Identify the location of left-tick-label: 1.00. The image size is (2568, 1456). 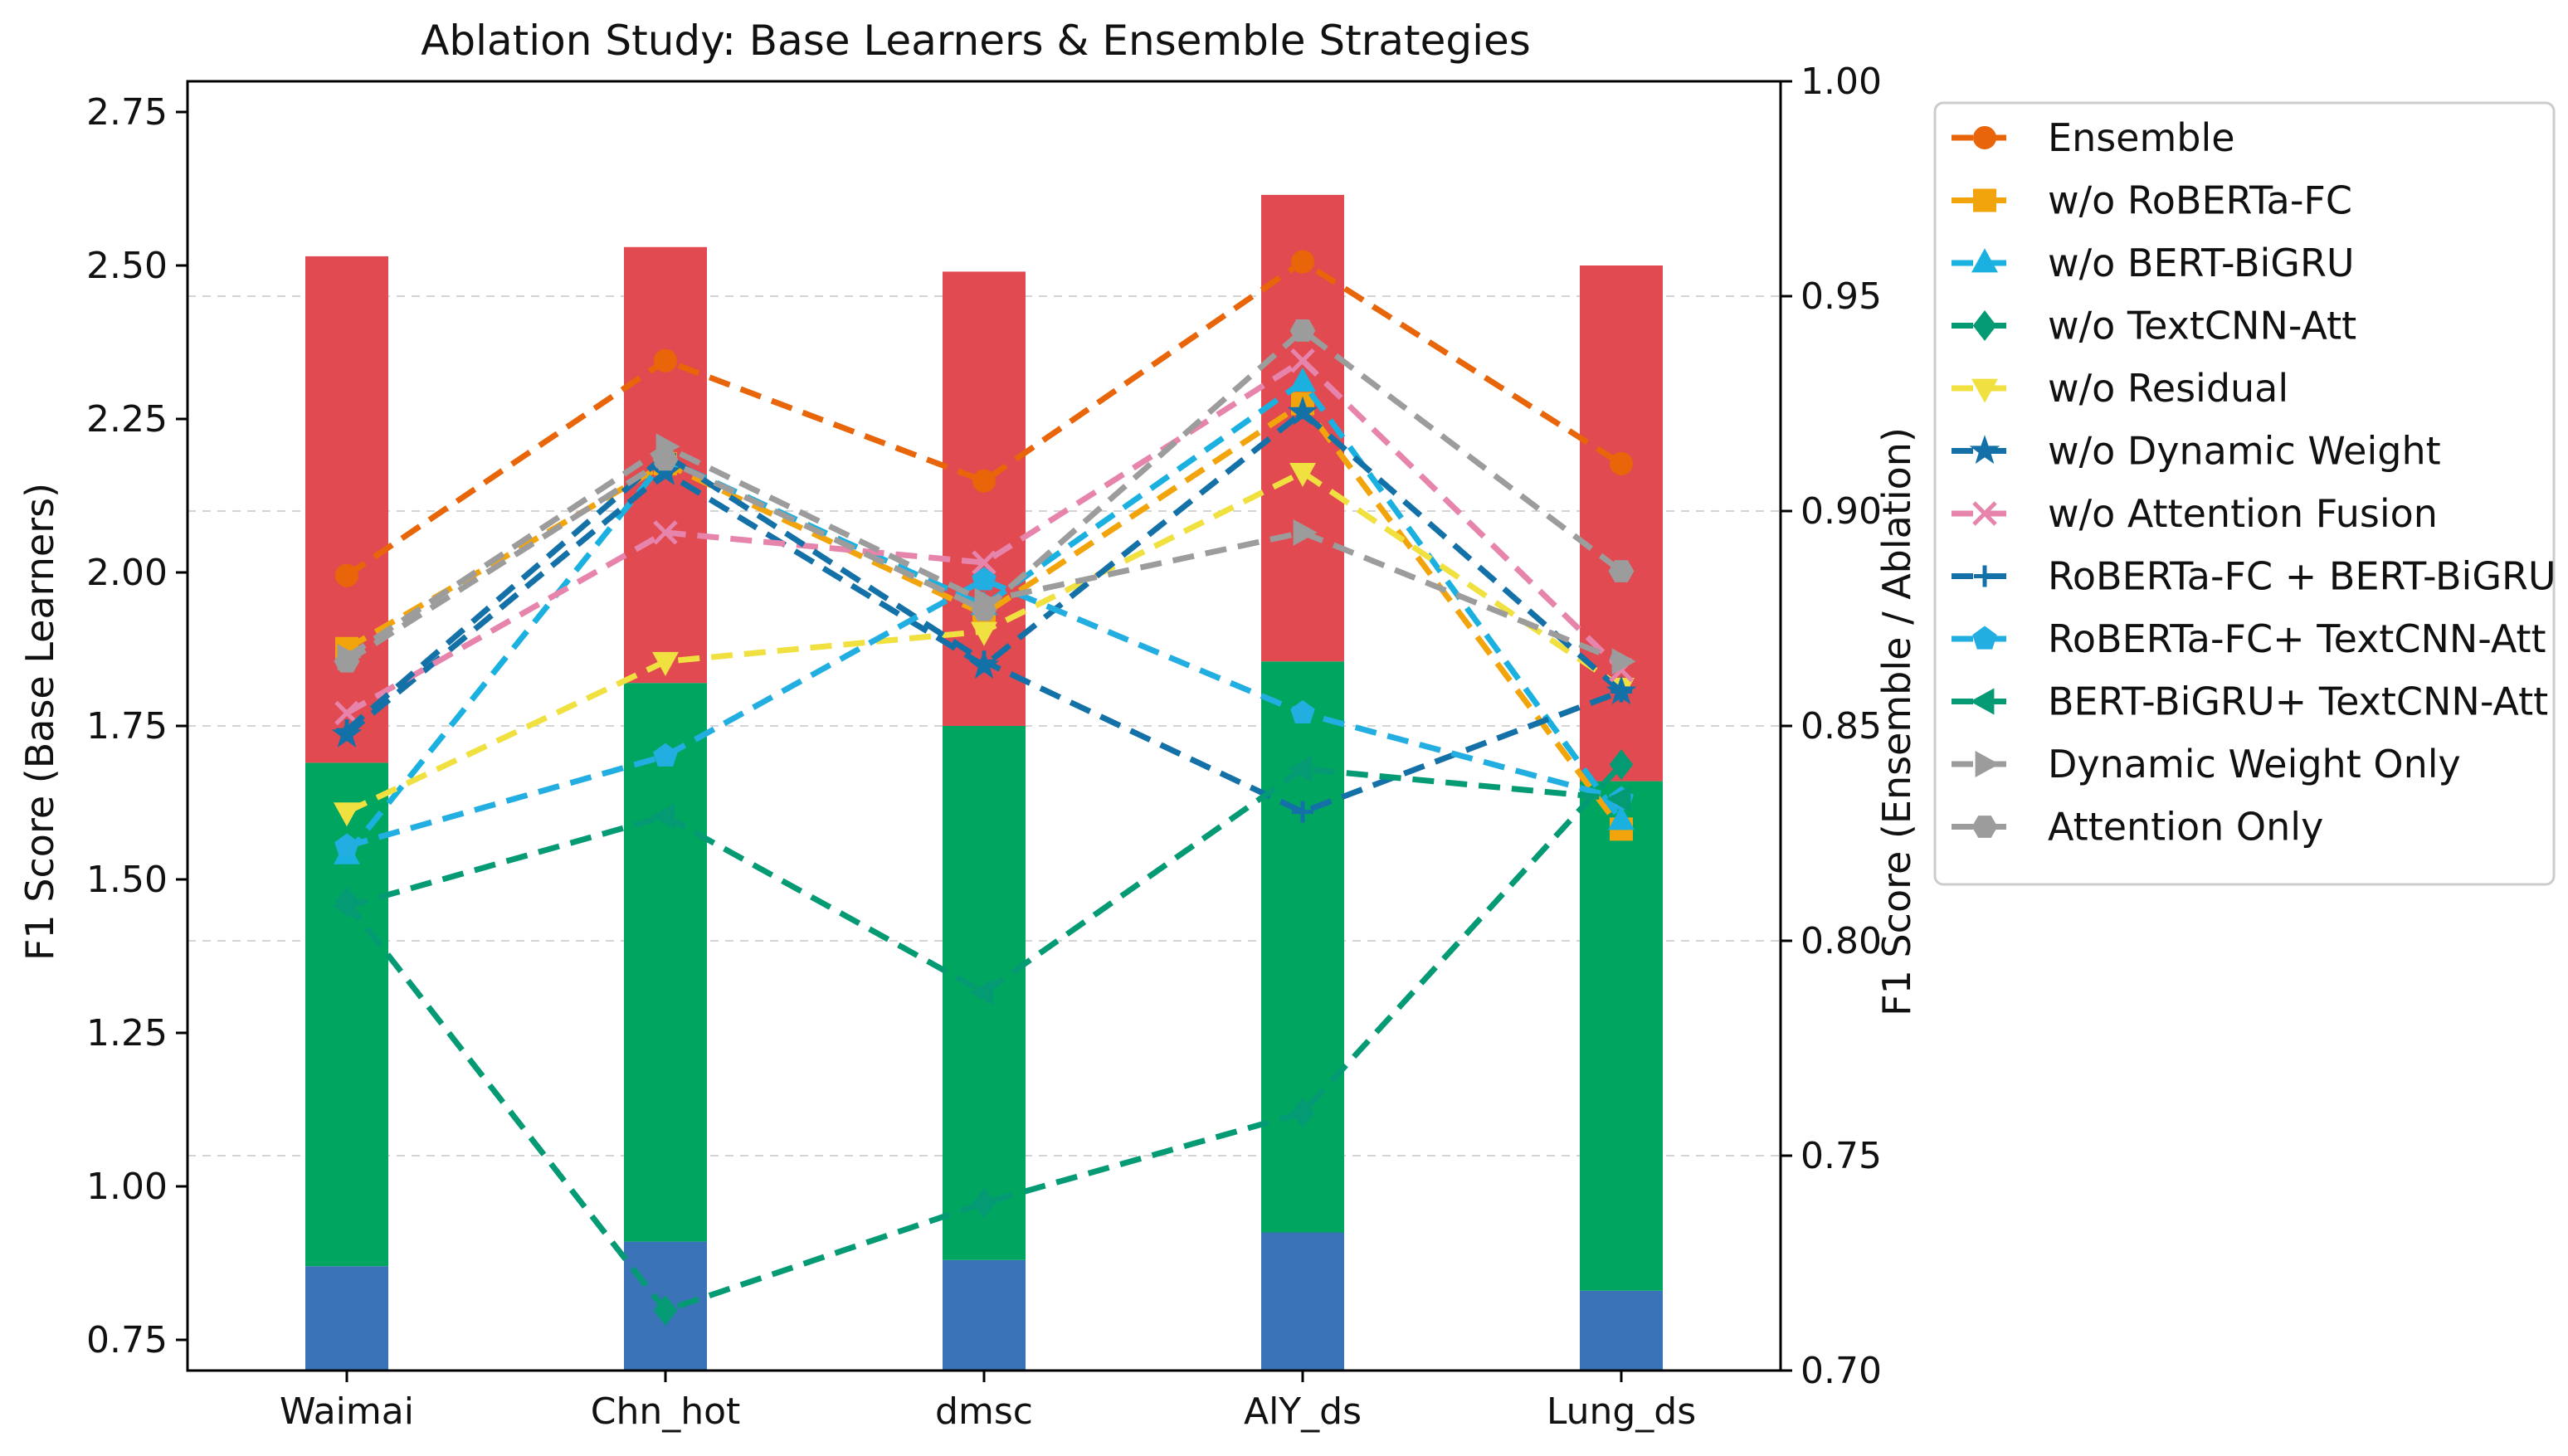
(127, 1187).